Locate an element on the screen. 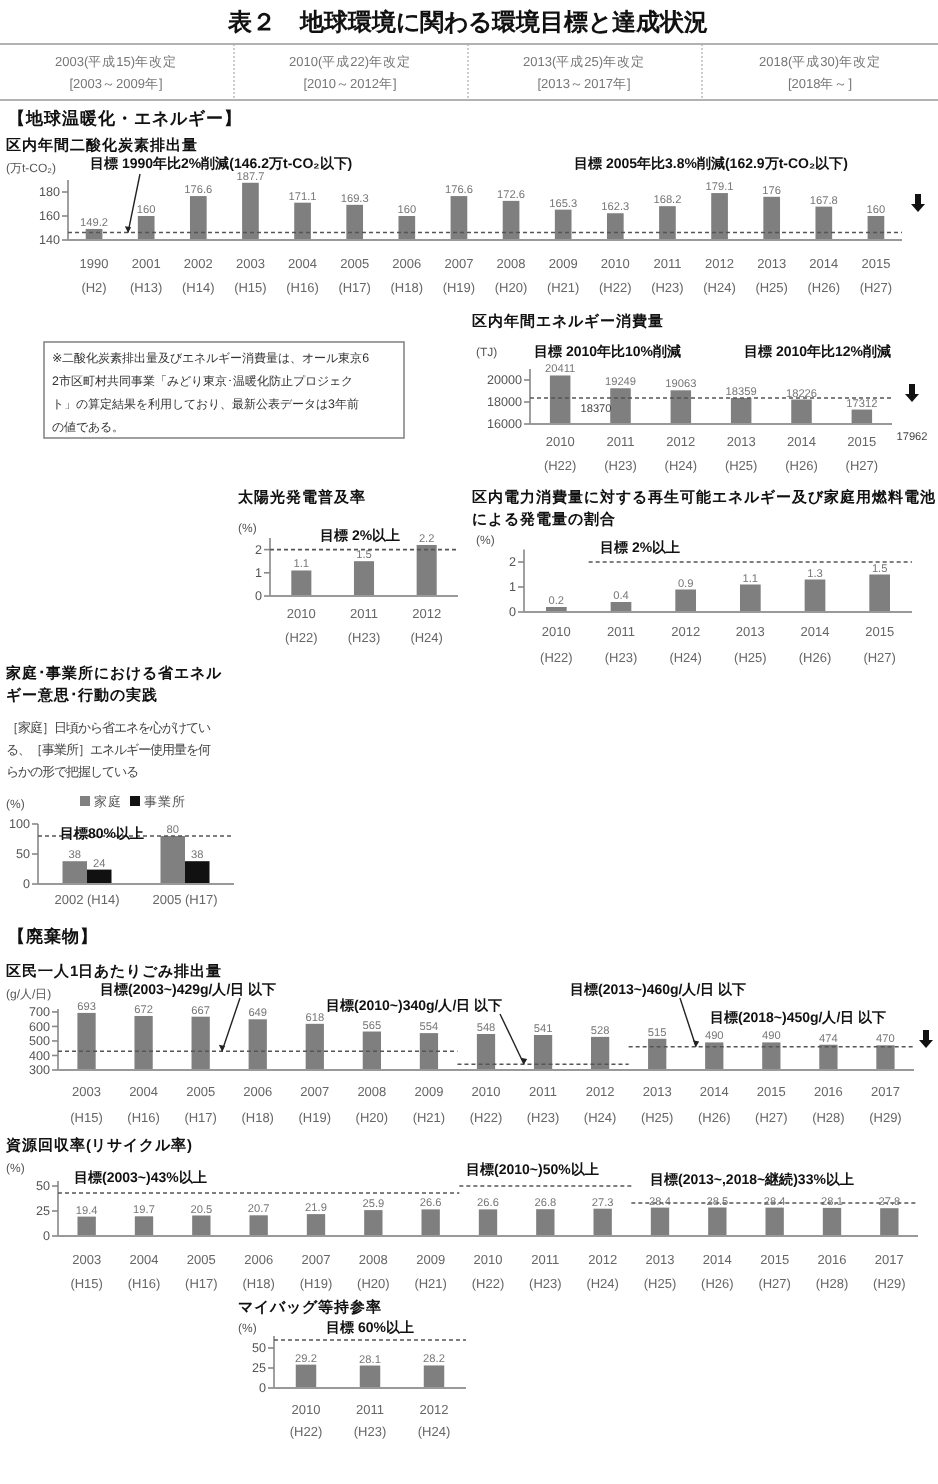 This screenshot has width=938, height=1484. text: 【地球温暖化・エネルギー】 is located at coordinates (125, 118).